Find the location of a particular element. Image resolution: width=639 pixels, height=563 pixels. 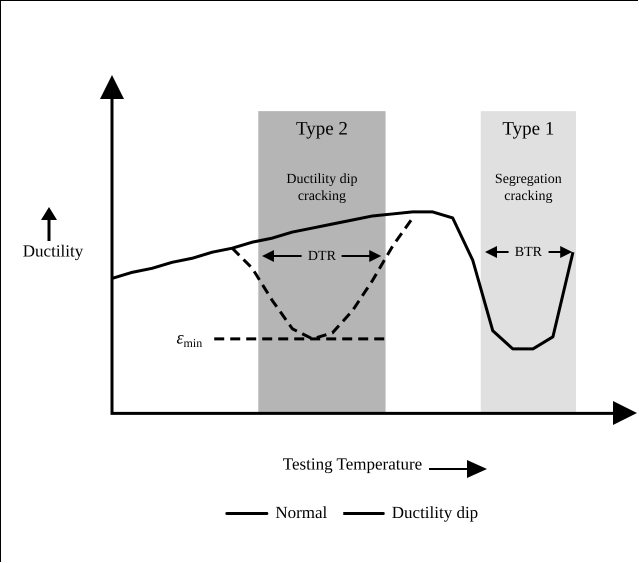

y-axis-title: Ductility is located at coordinates (53, 251).